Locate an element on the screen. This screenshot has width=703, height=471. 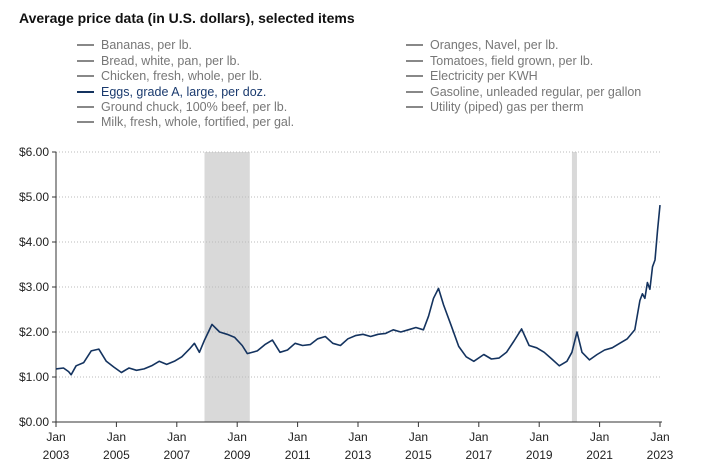
recession-band is located at coordinates (574, 287).